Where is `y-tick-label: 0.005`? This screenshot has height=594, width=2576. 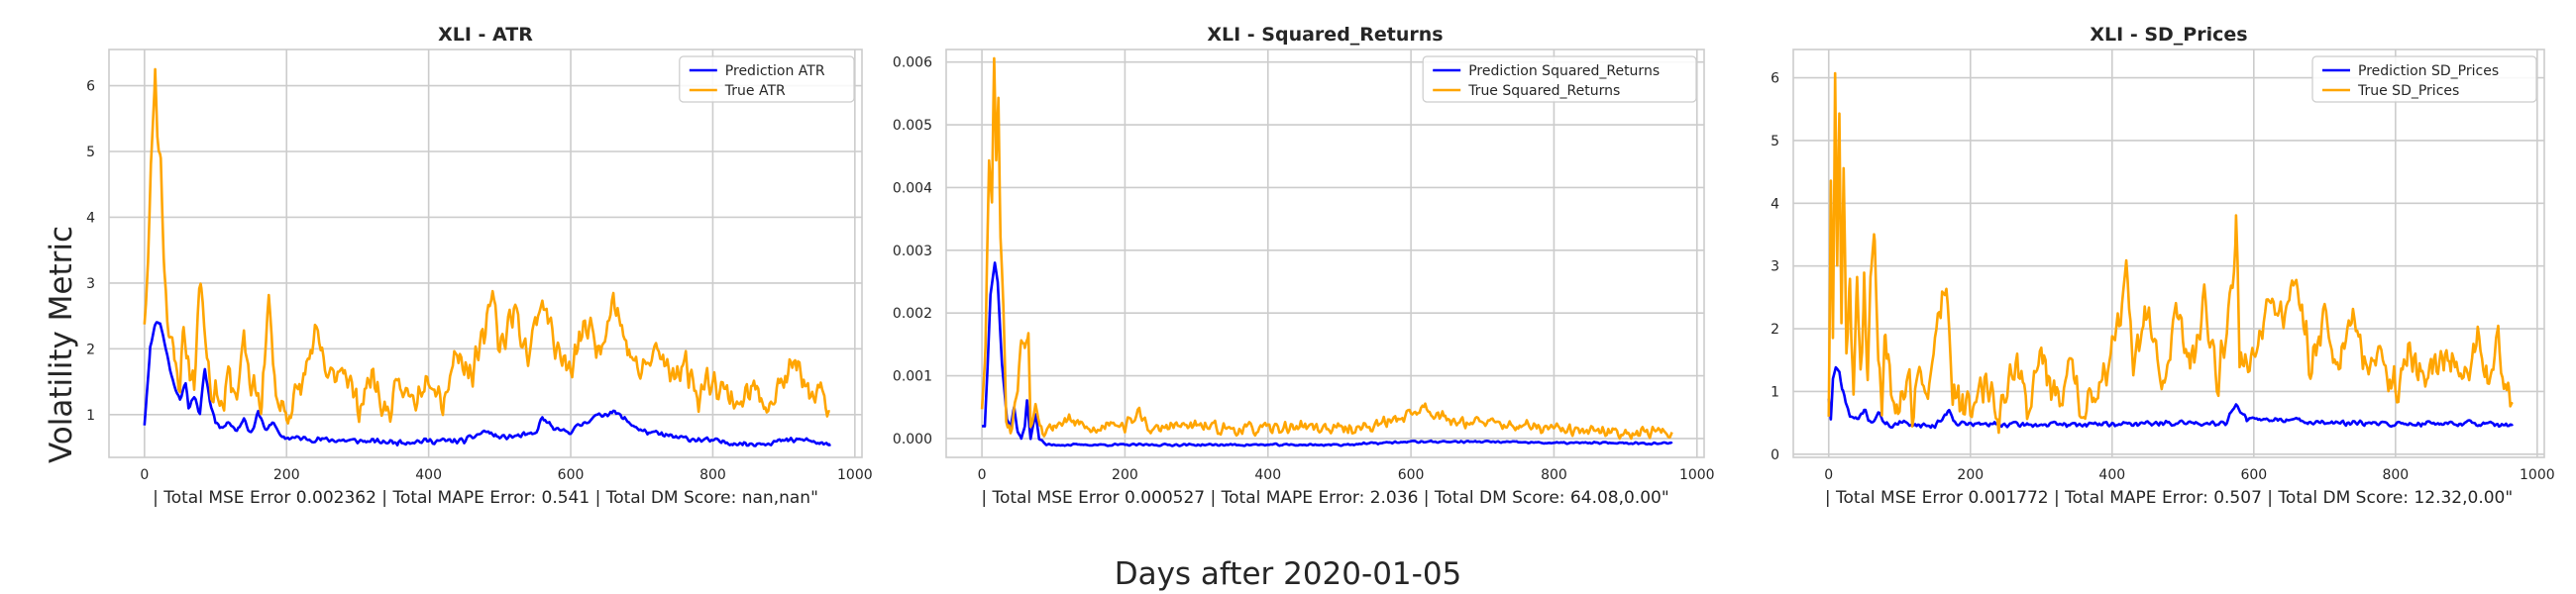
y-tick-label: 0.005 is located at coordinates (912, 126).